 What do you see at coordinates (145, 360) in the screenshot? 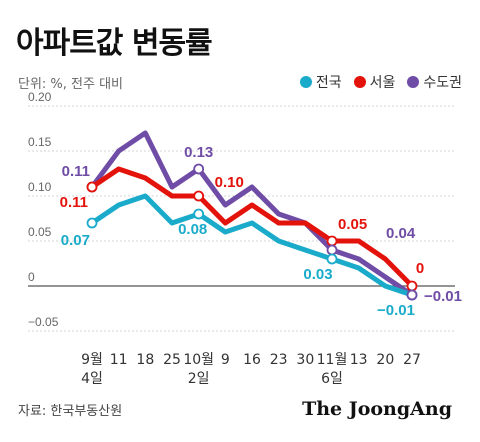
I see `x-tick-label: 18` at bounding box center [145, 360].